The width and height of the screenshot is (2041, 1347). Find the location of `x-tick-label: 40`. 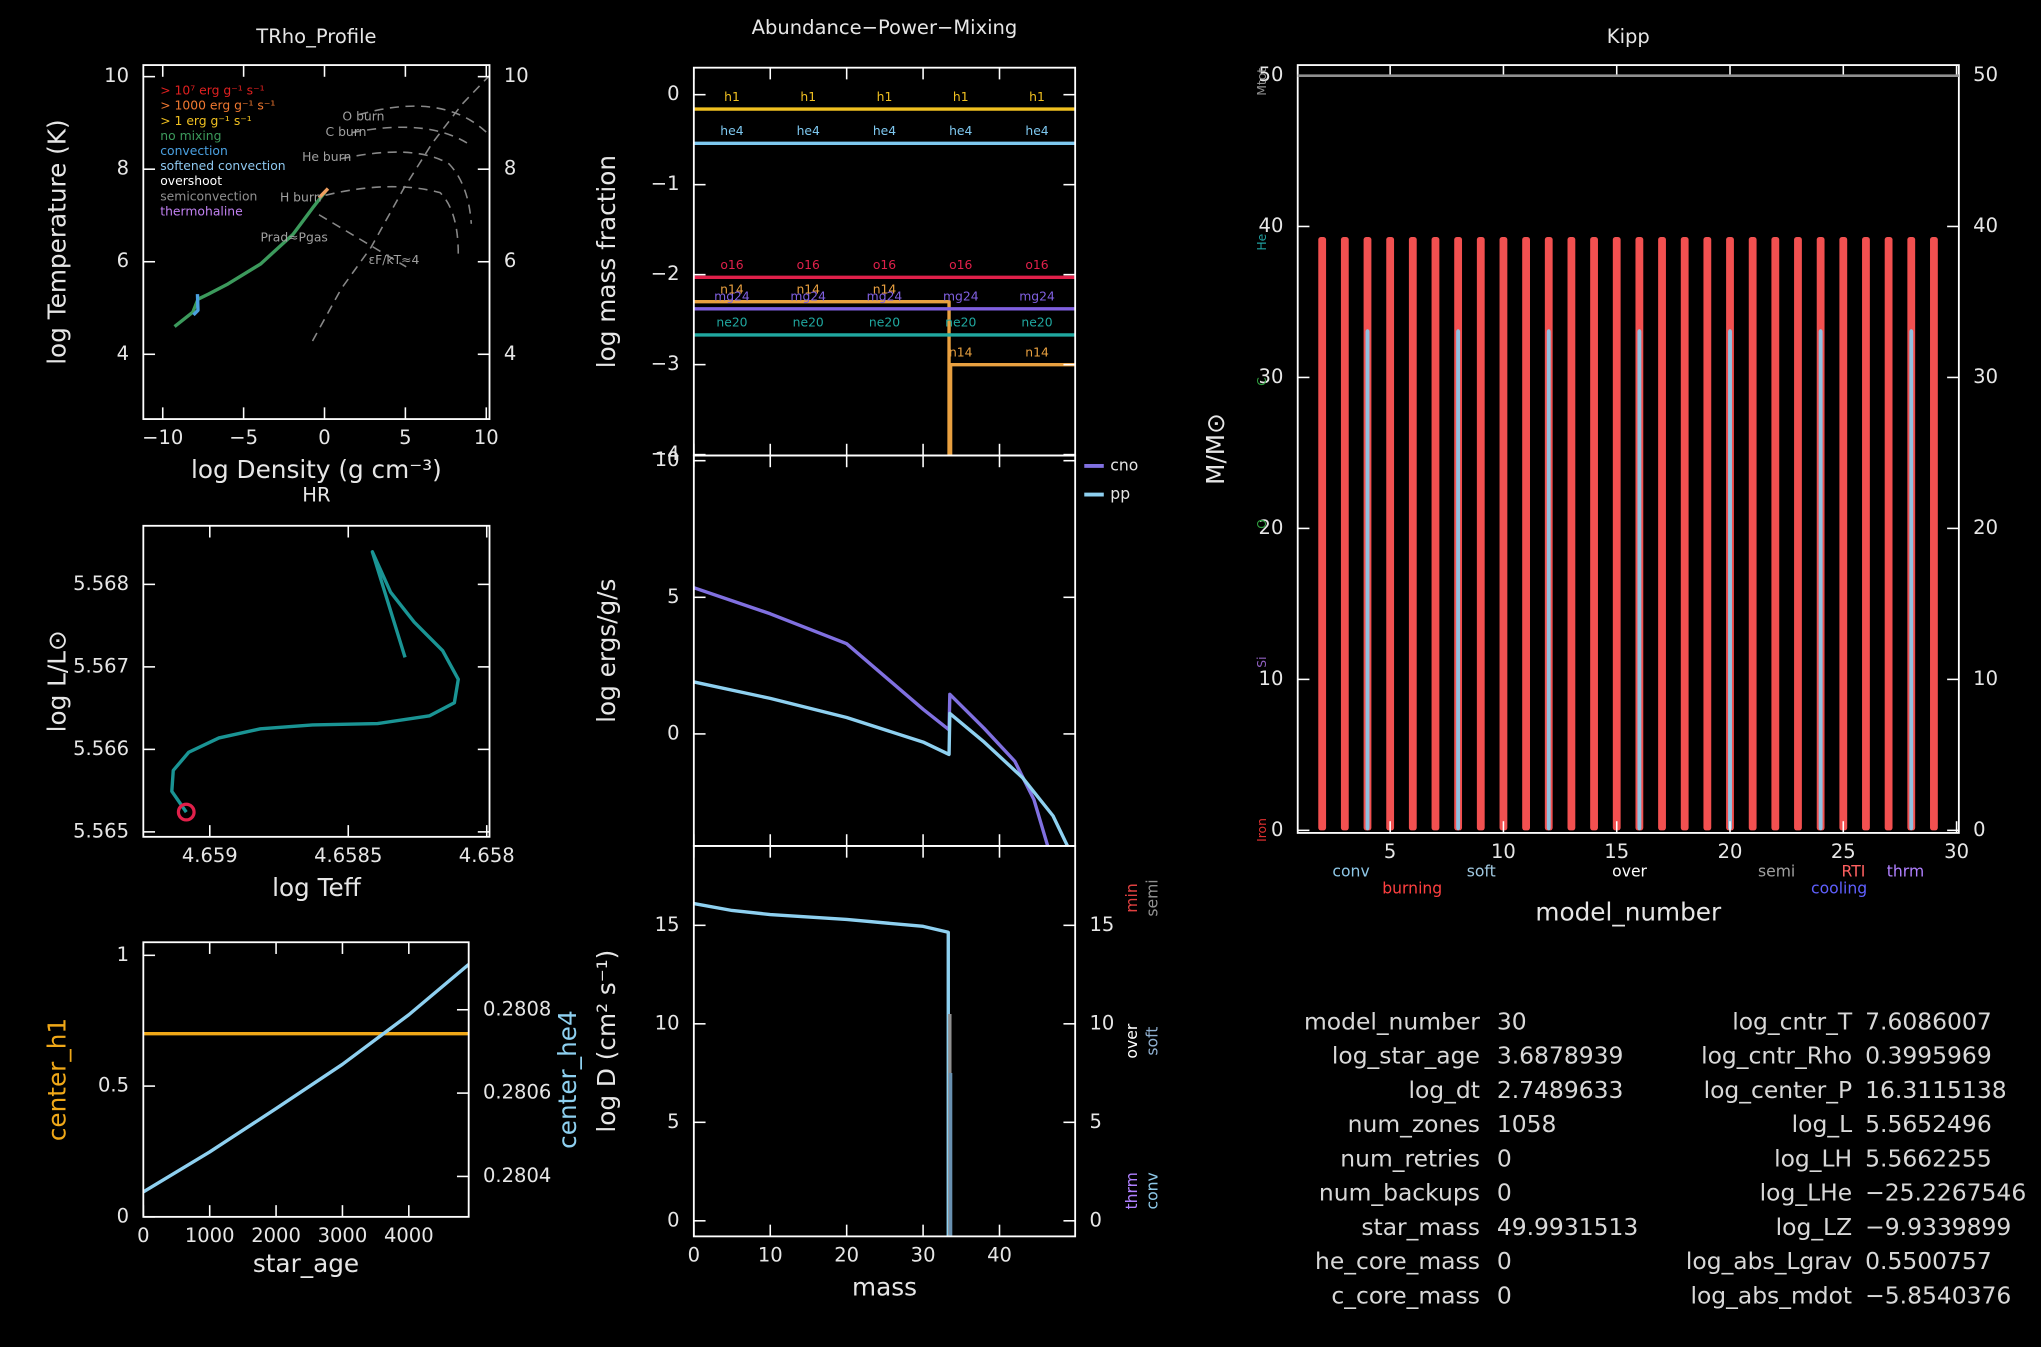

x-tick-label: 40 is located at coordinates (999, 1254).